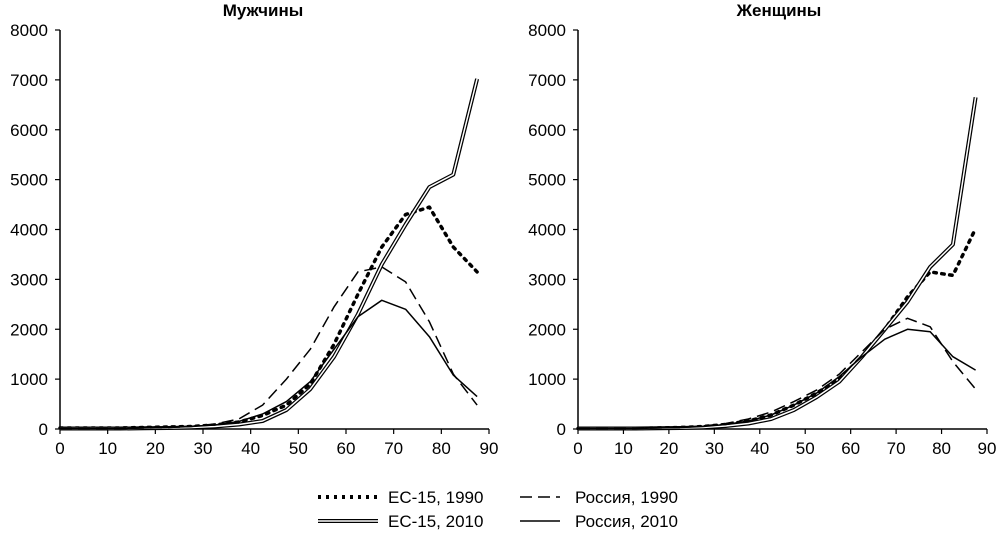 The height and width of the screenshot is (537, 1000). I want to click on y-tick-label-women: 3000, so click(547, 279).